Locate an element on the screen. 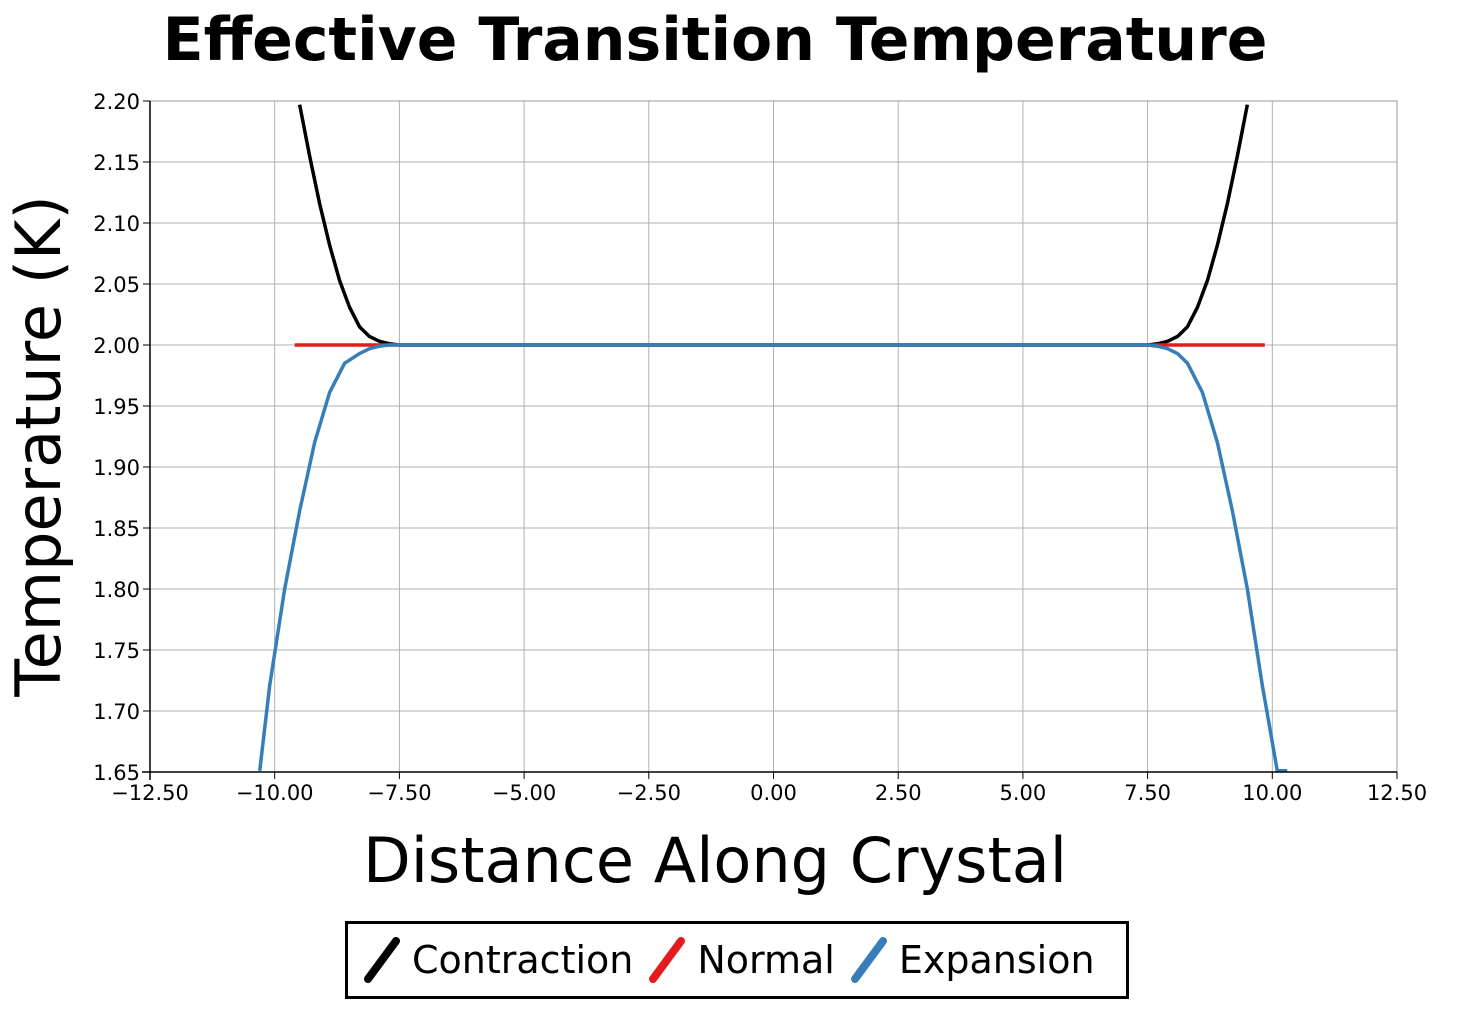 The width and height of the screenshot is (1458, 1016). x-tick-label: 10.00 is located at coordinates (1272, 793).